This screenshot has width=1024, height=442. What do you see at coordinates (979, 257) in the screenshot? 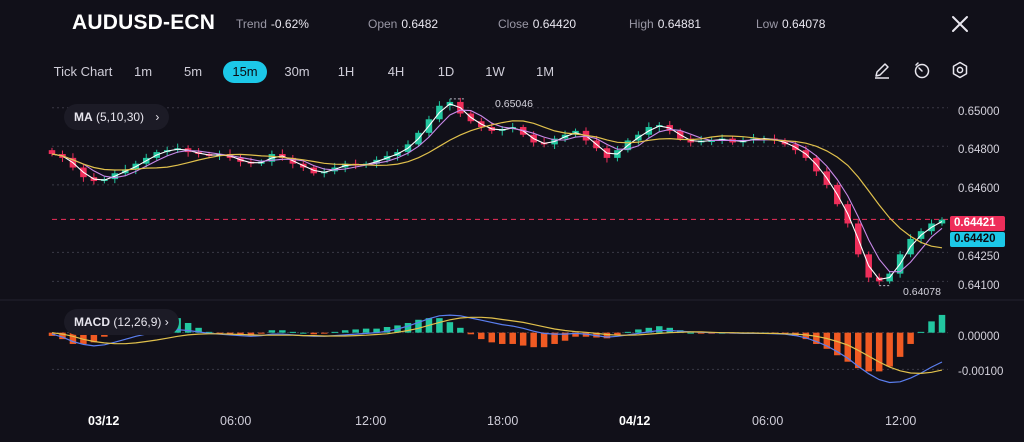
I see `price-axis-label: 0.64250` at bounding box center [979, 257].